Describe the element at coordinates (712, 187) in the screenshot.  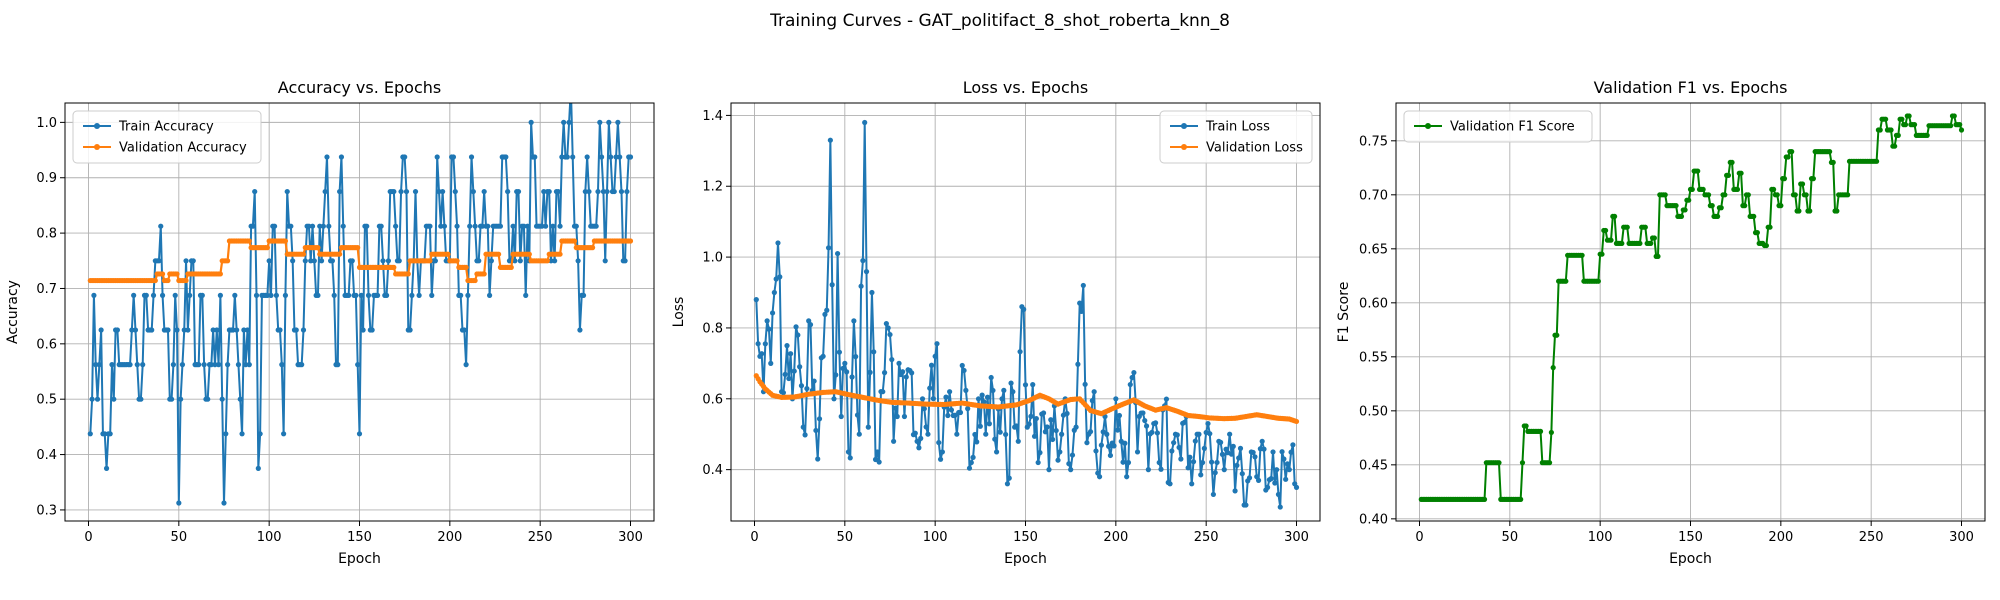
I see `y-tick-label: 1.2` at that location.